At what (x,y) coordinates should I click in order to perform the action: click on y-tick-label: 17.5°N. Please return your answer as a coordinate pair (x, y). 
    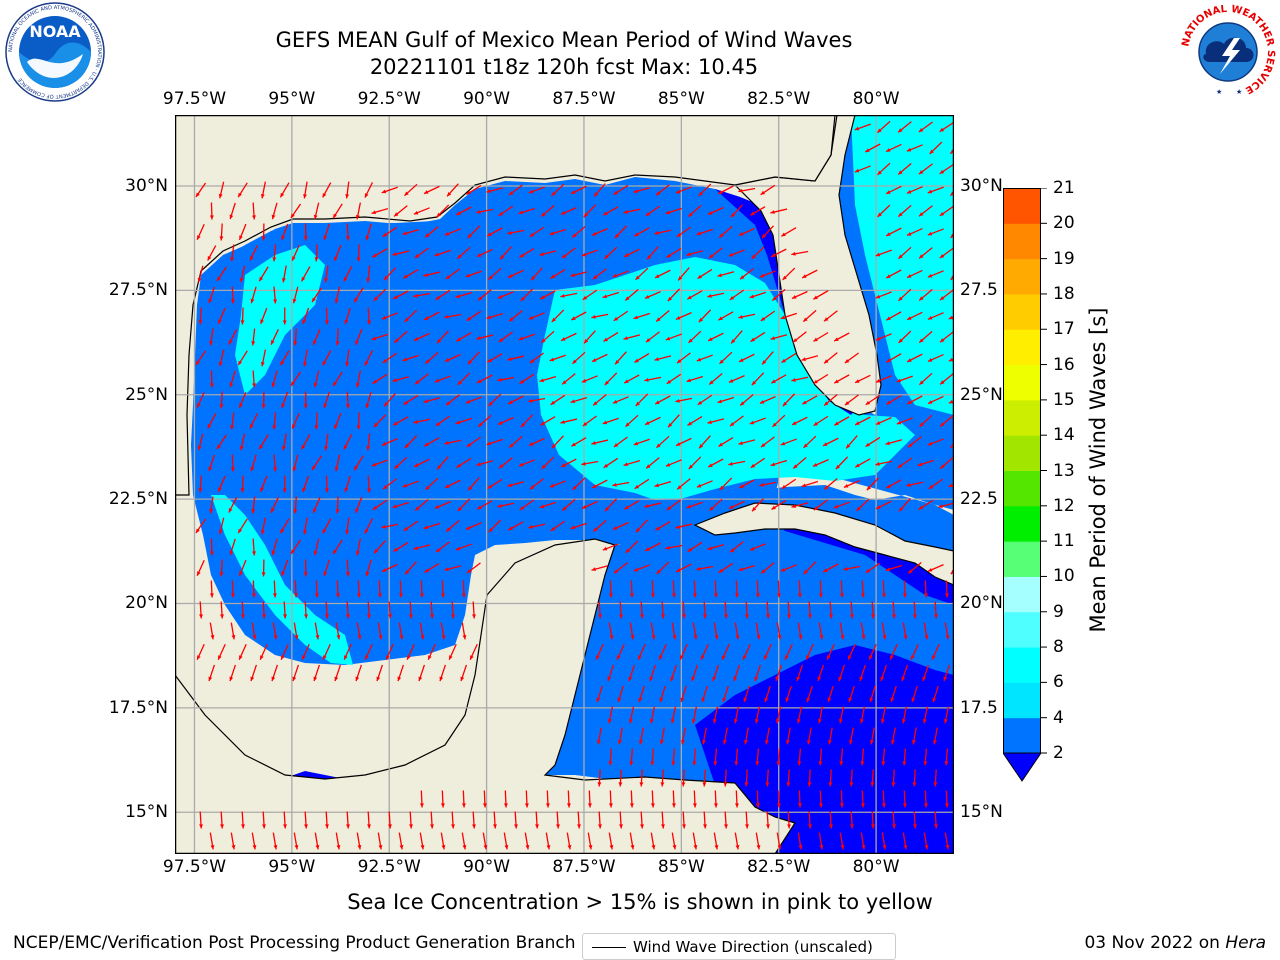
    Looking at the image, I should click on (138, 707).